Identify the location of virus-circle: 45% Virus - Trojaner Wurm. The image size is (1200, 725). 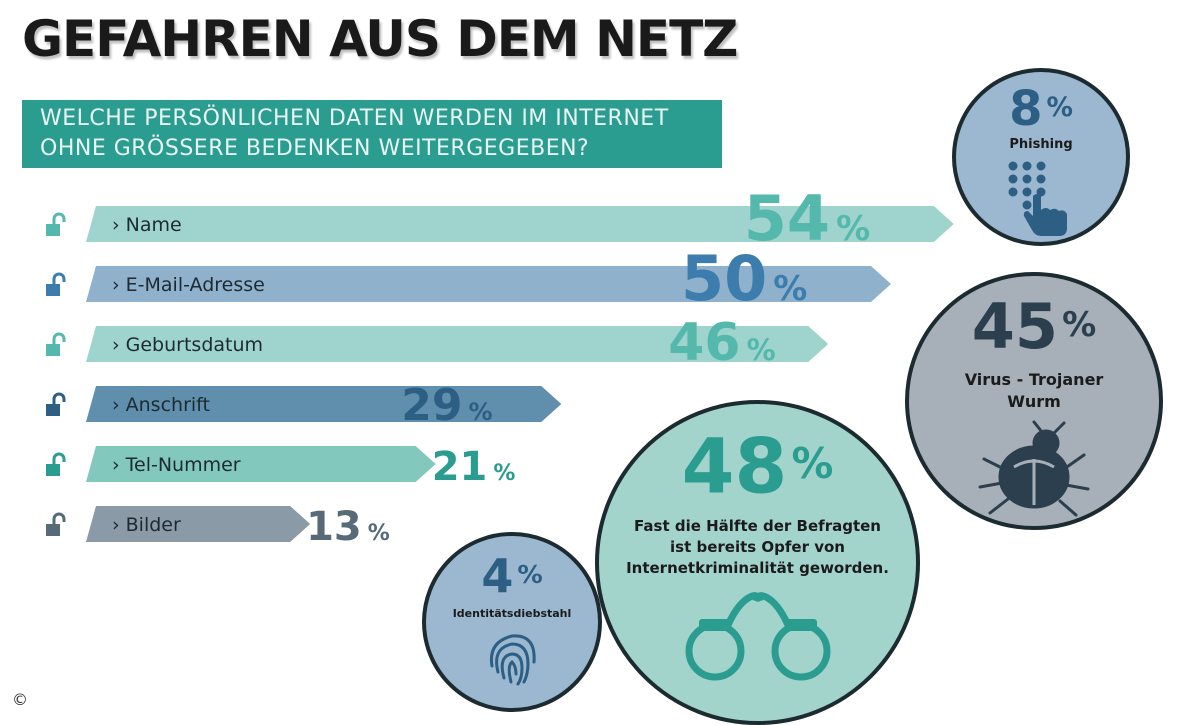
(1034, 401).